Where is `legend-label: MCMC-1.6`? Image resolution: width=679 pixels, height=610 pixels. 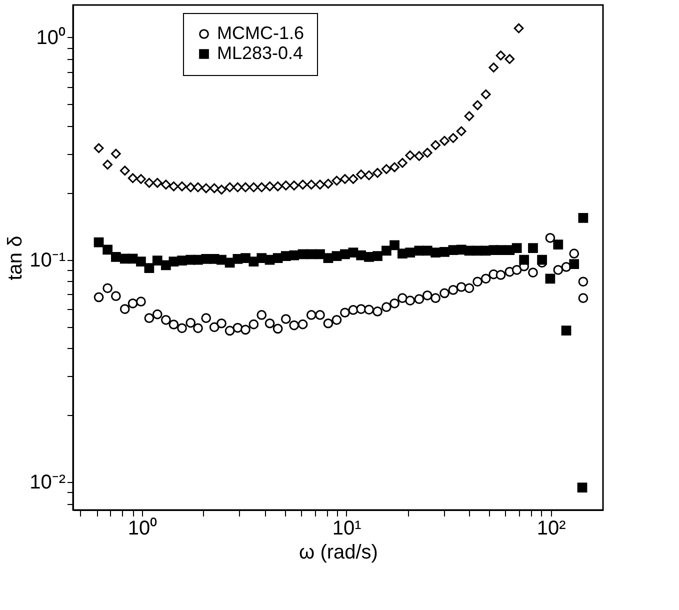 legend-label: MCMC-1.6 is located at coordinates (260, 33).